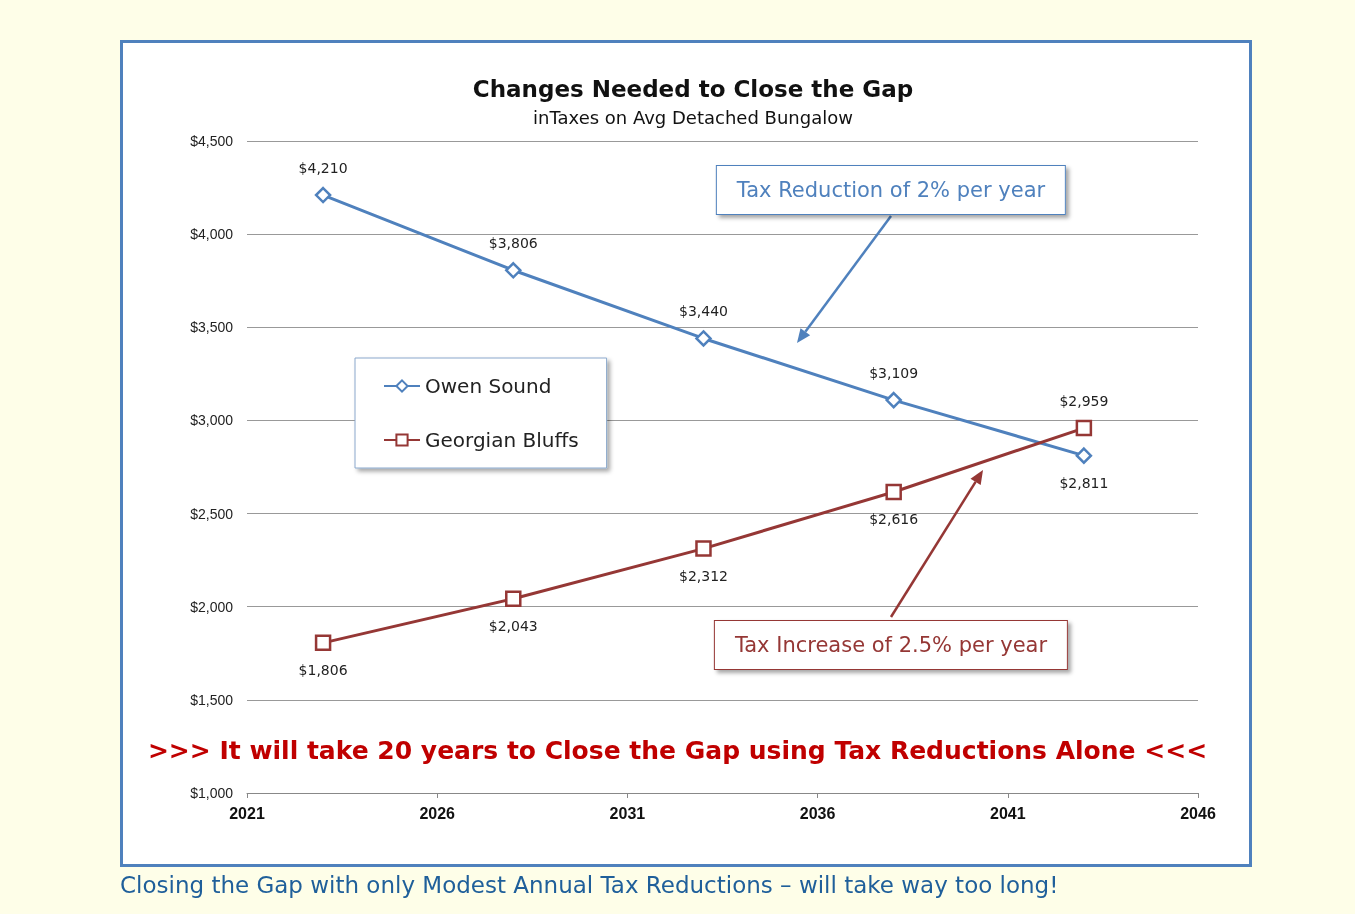 The height and width of the screenshot is (914, 1355). Describe the element at coordinates (894, 519) in the screenshot. I see `data-label: $2,616` at that location.